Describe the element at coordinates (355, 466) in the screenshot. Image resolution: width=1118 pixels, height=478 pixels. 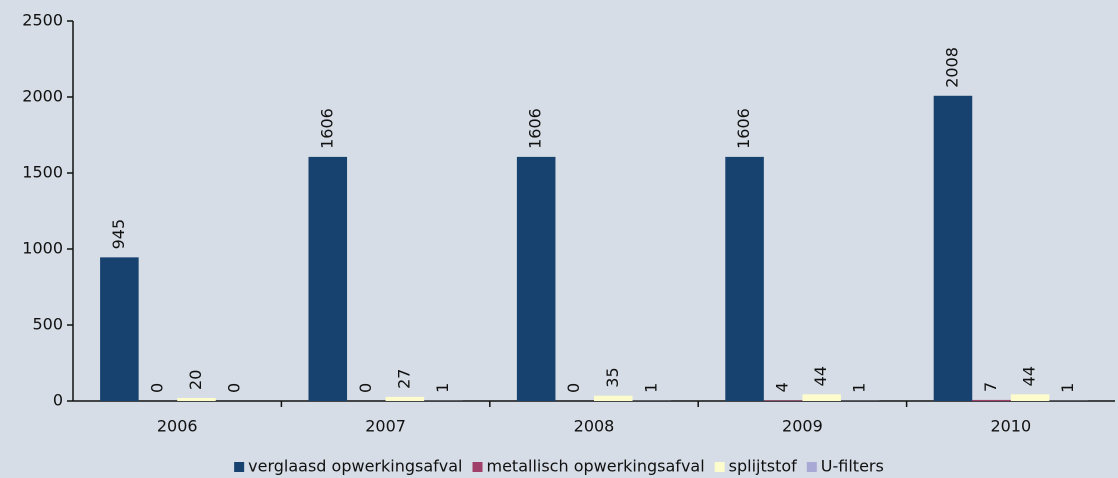
I see `legend-label: verglaasd opwerkingsafval` at that location.